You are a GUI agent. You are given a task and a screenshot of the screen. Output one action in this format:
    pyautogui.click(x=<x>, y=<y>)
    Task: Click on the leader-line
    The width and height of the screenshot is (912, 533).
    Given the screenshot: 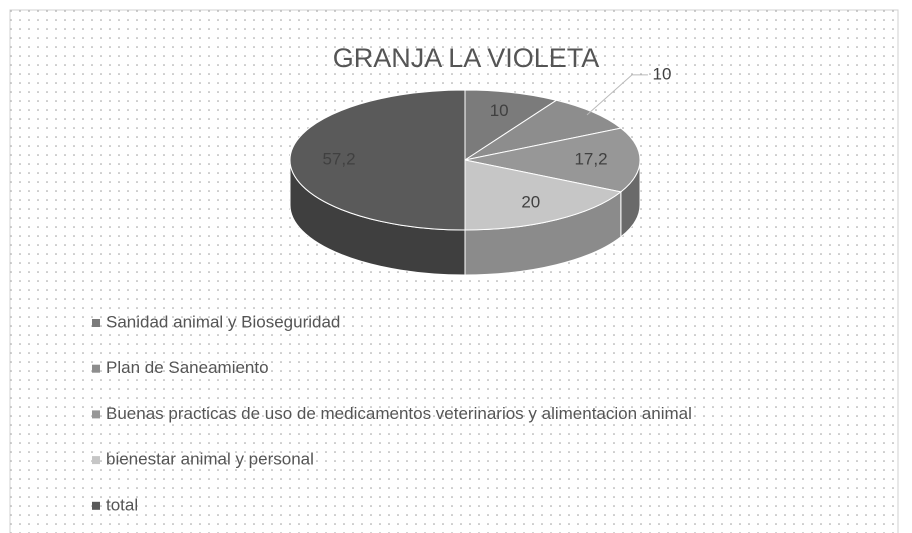 What is the action you would take?
    pyautogui.click(x=617, y=95)
    